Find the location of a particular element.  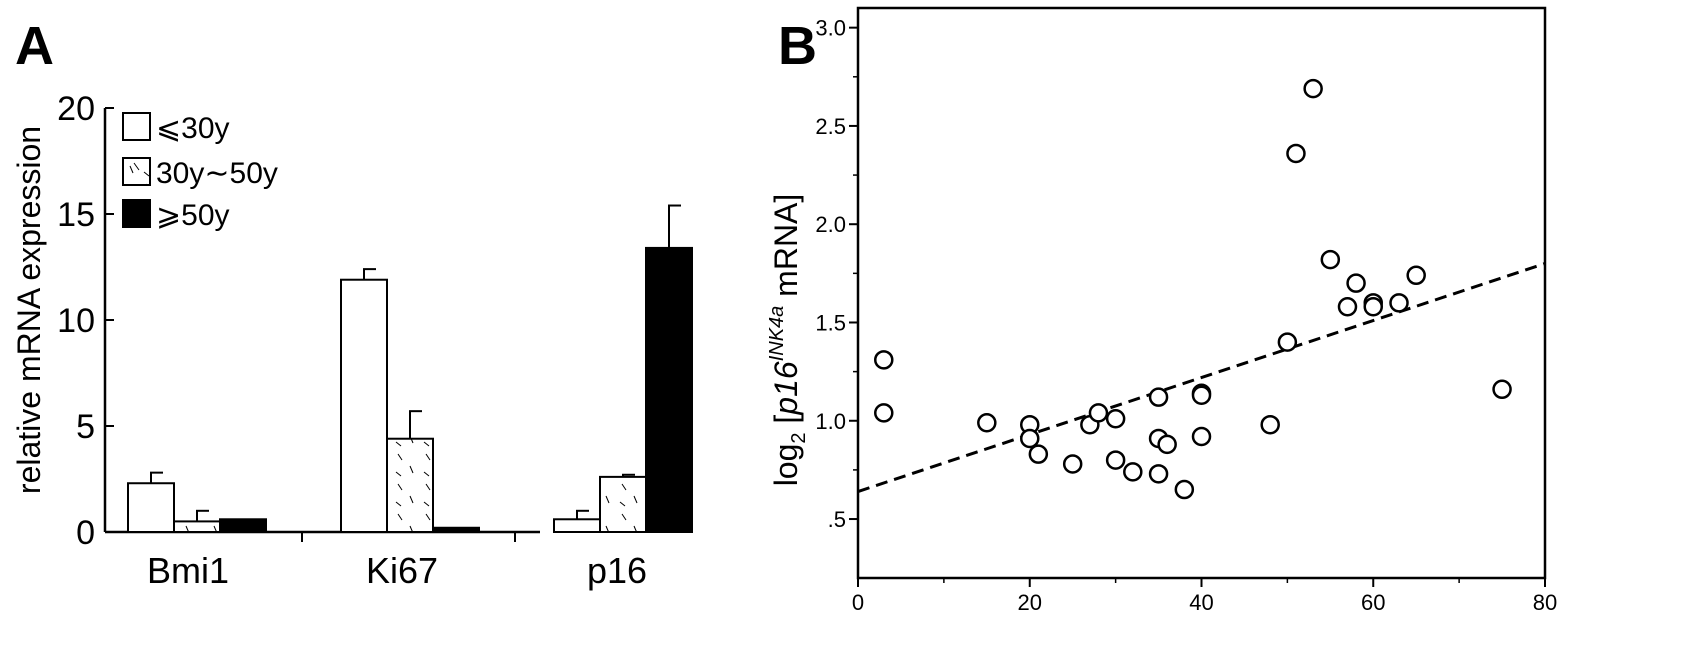

panel-a-y-ticks: 0 5 10 15 20 is located at coordinates (85, 321).